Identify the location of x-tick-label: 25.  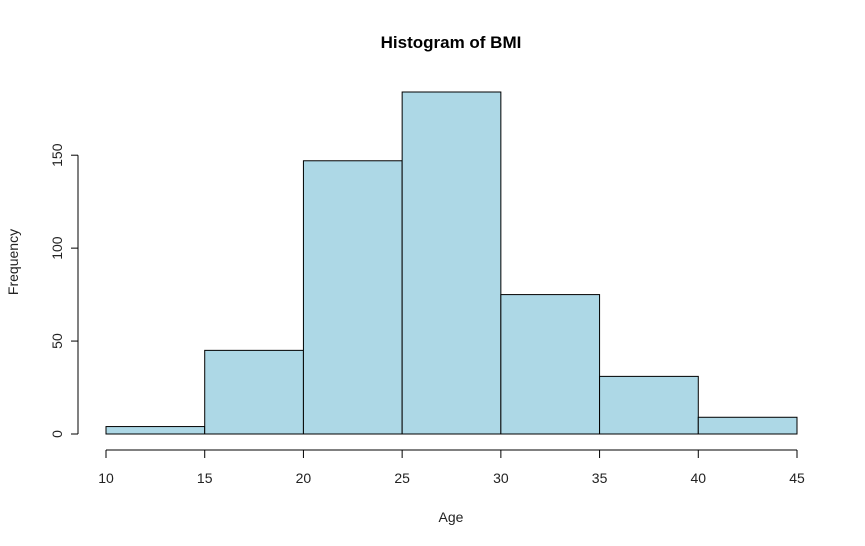
(402, 478).